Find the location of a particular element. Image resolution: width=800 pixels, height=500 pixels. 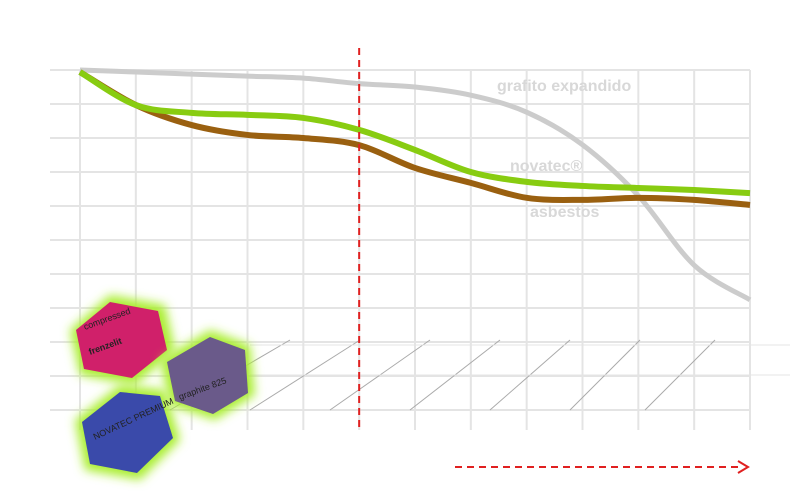

series-label: novatec® is located at coordinates (546, 166).